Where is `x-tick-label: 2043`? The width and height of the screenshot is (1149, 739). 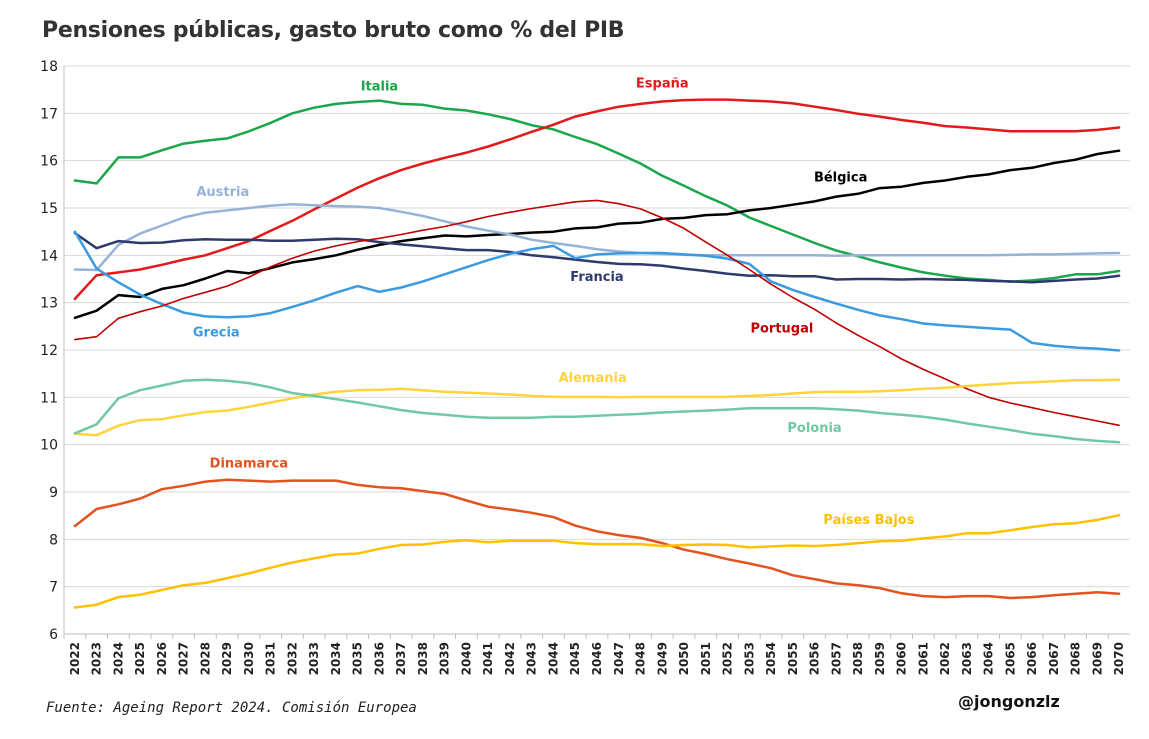
x-tick-label: 2043 is located at coordinates (532, 658).